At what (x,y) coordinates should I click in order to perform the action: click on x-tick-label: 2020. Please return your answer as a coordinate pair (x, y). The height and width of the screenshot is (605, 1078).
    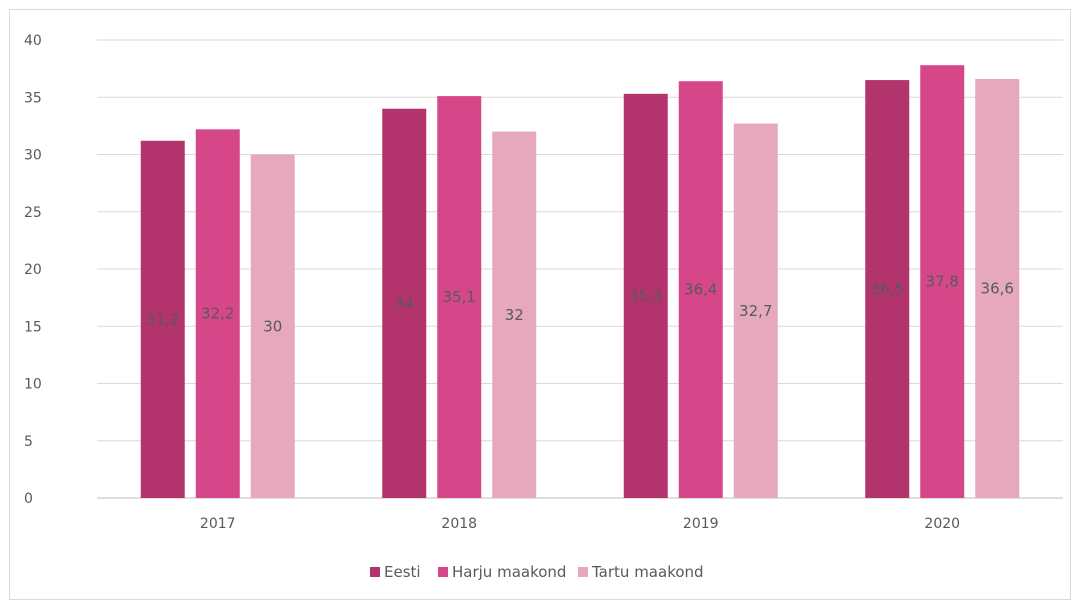
    Looking at the image, I should click on (942, 524).